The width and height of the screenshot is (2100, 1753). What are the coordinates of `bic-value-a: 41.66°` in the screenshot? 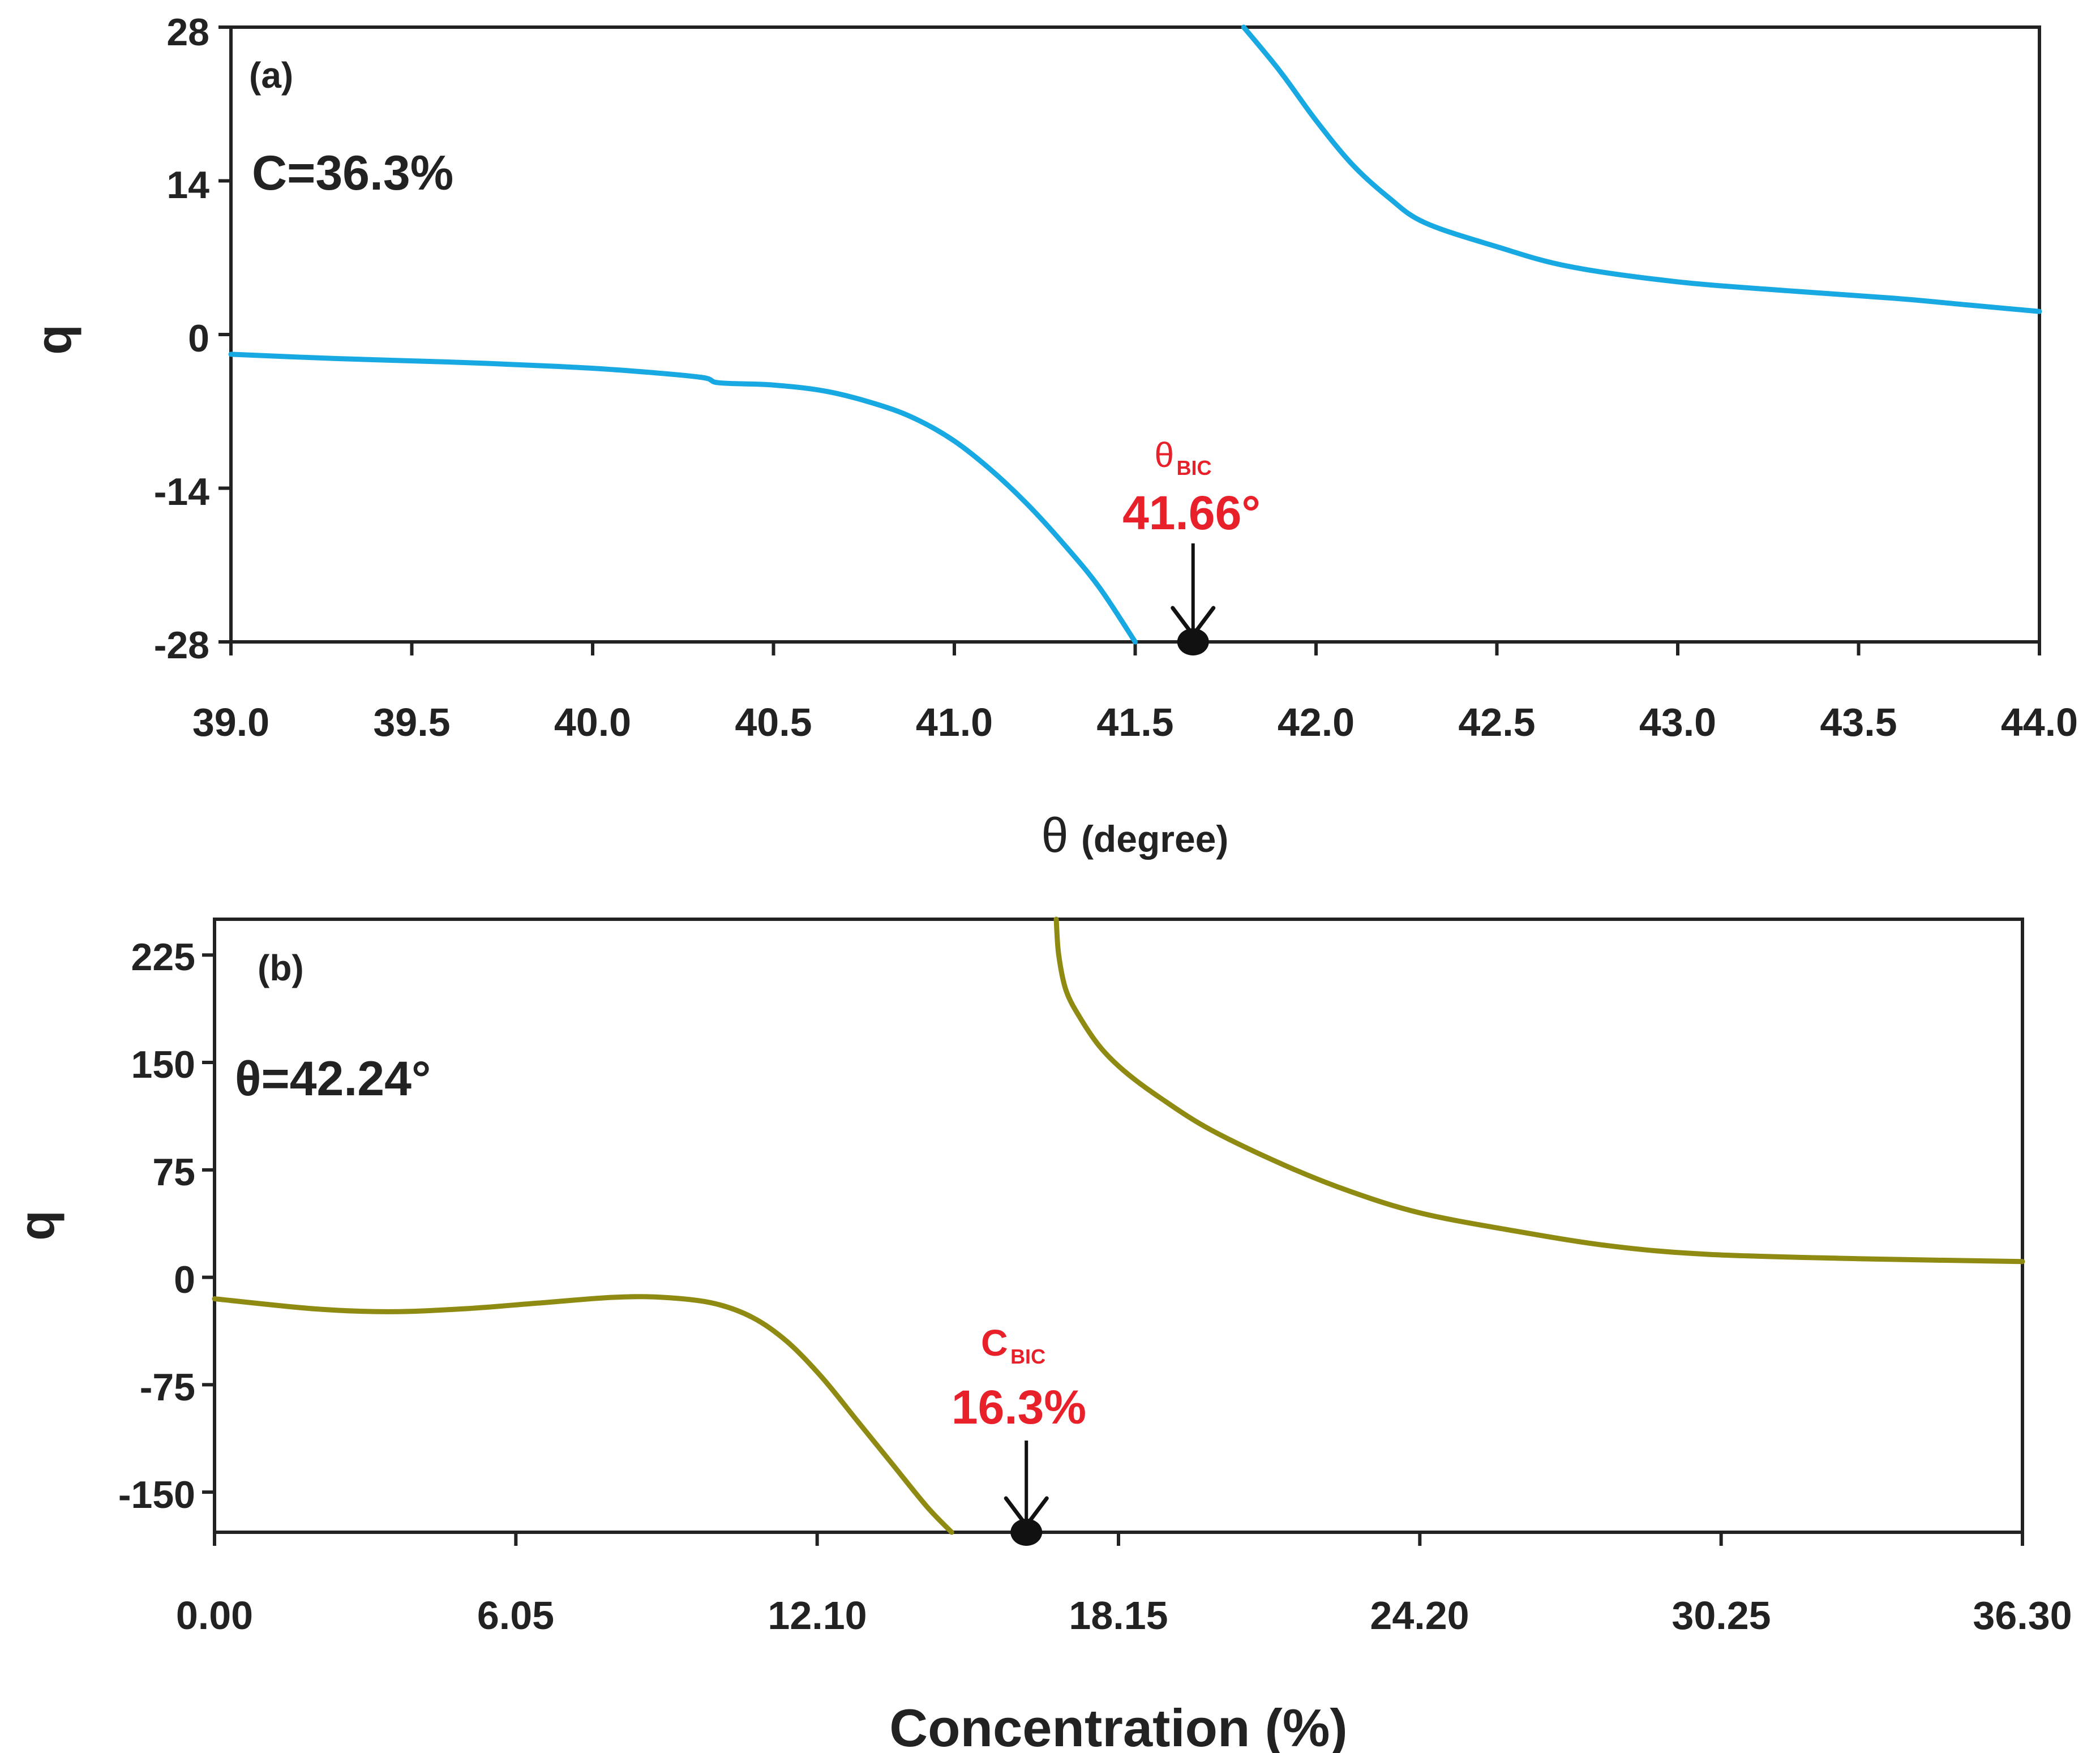 It's located at (1191, 512).